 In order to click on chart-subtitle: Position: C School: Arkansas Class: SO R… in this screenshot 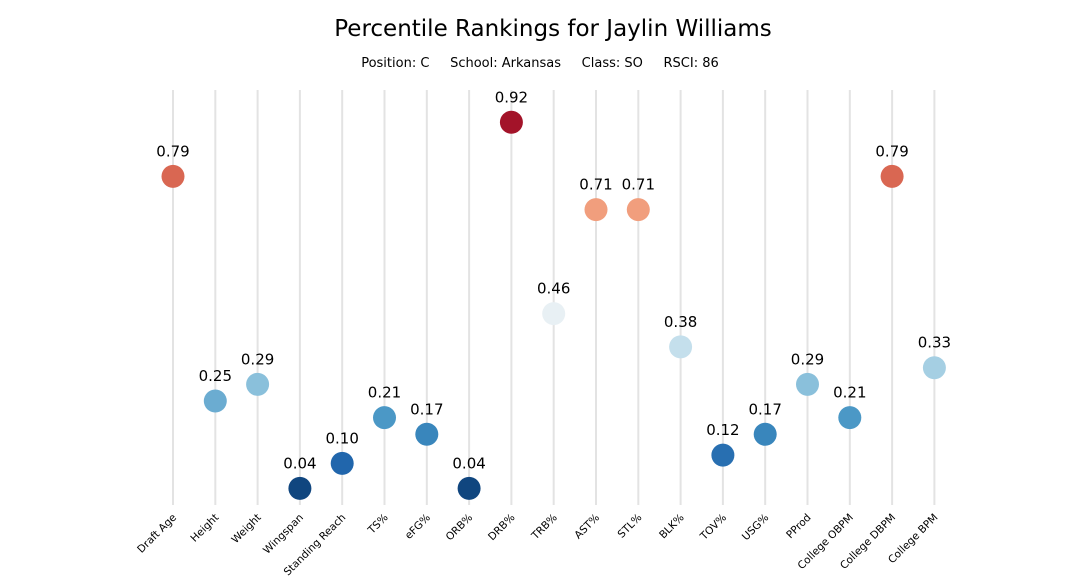, I will do `click(540, 63)`.